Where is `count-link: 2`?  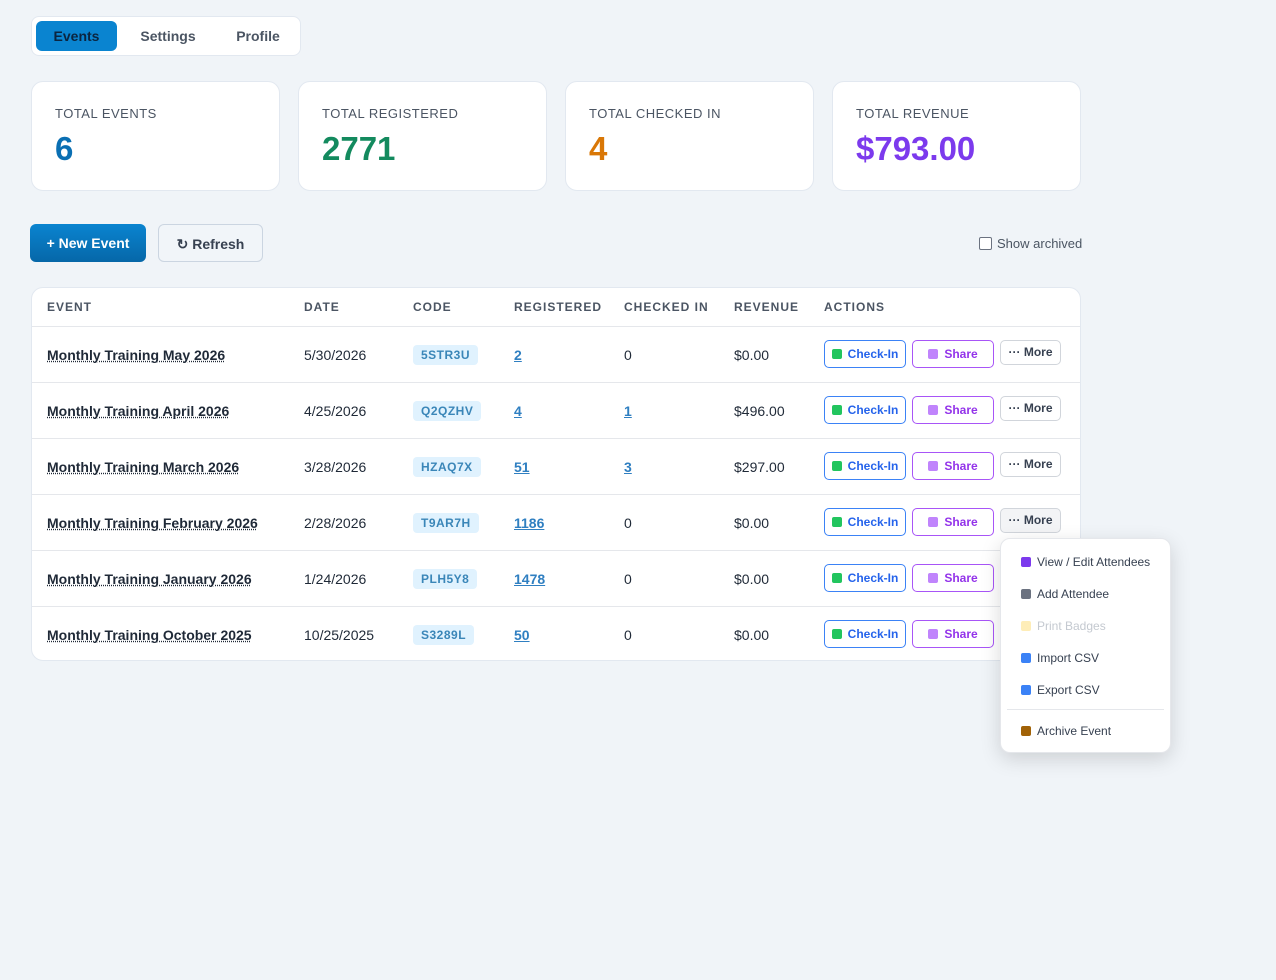
count-link: 2 is located at coordinates (518, 355).